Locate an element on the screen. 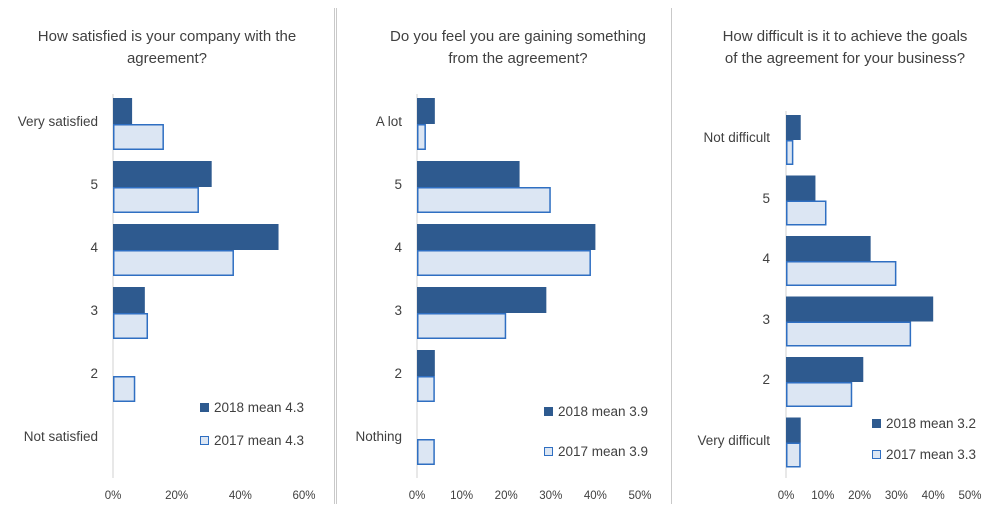 This screenshot has width=990, height=508. legend-item: 2018 mean 4.3 is located at coordinates (252, 407).